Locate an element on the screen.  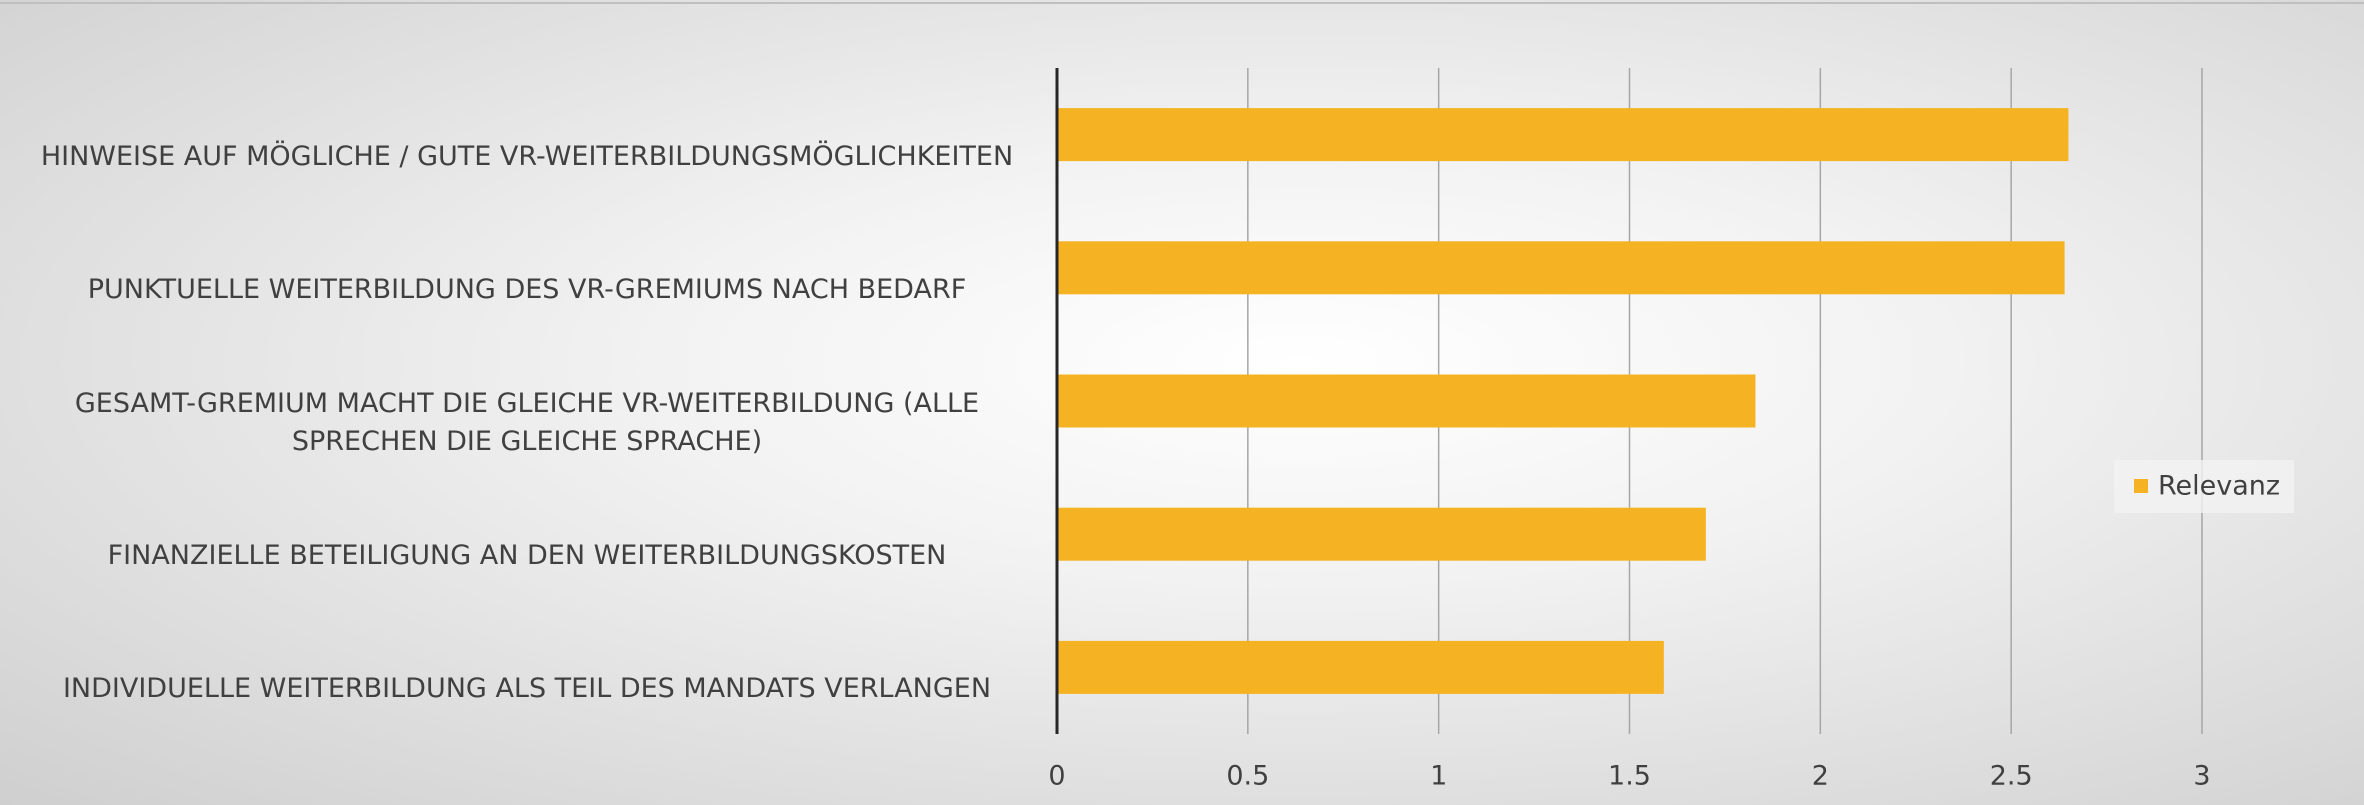
x-tick-label: 0 is located at coordinates (1056, 776).